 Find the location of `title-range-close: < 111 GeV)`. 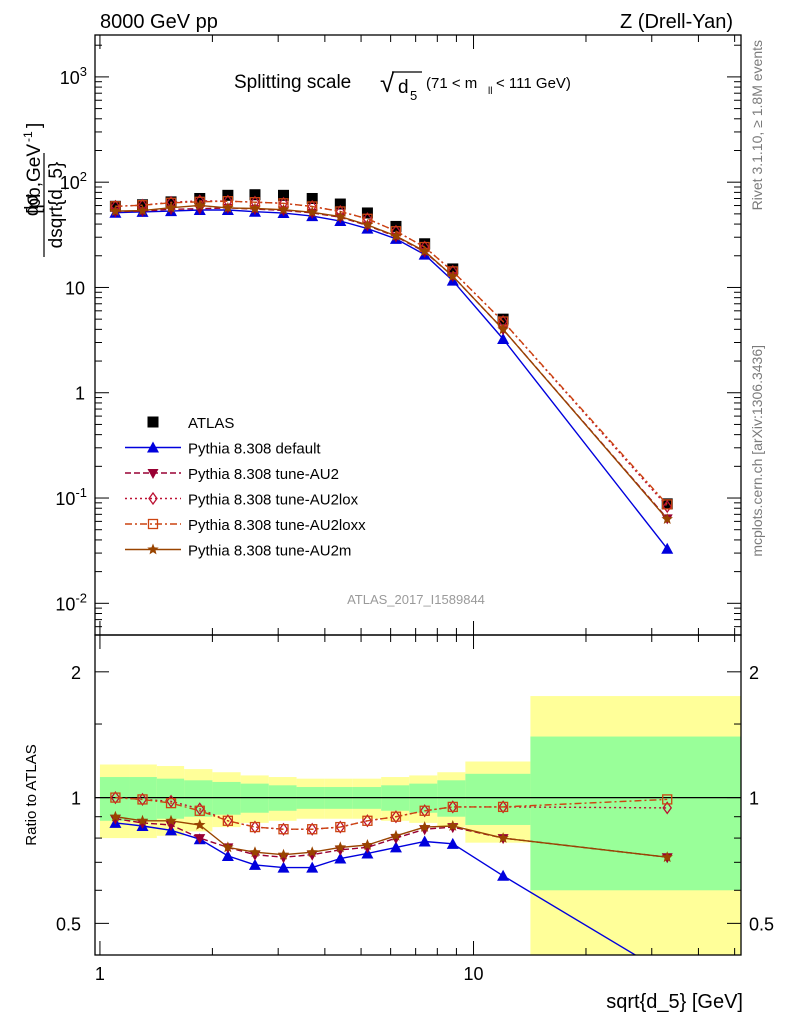

title-range-close: < 111 GeV) is located at coordinates (533, 83).